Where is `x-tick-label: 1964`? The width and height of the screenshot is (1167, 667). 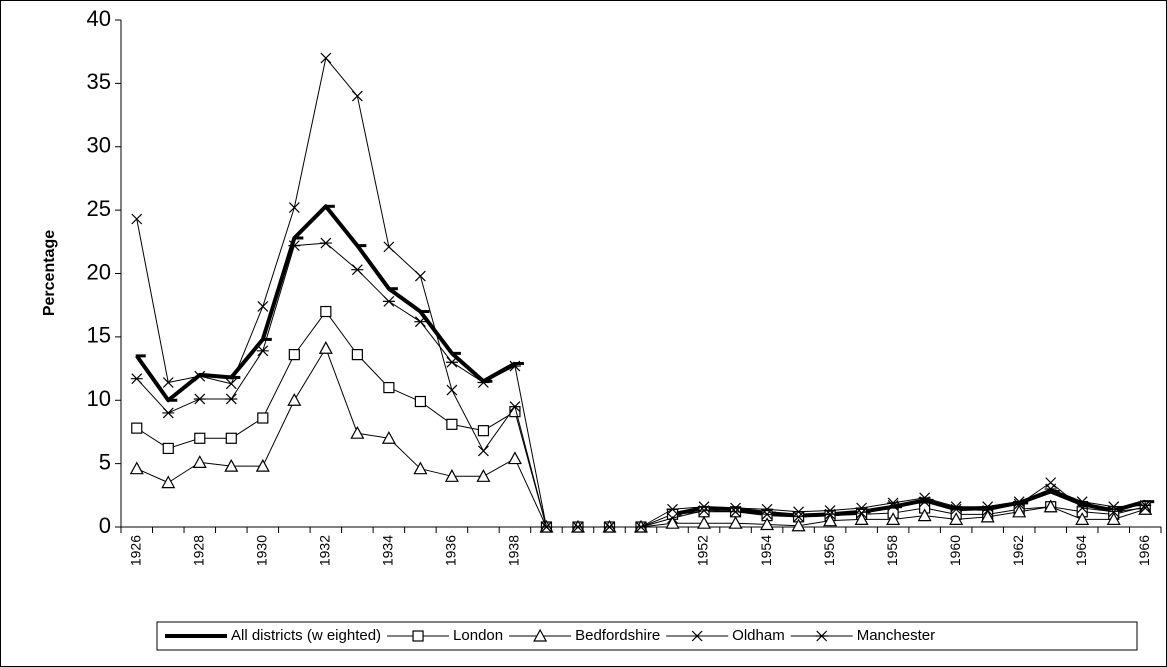
x-tick-label: 1964 is located at coordinates (1081, 550).